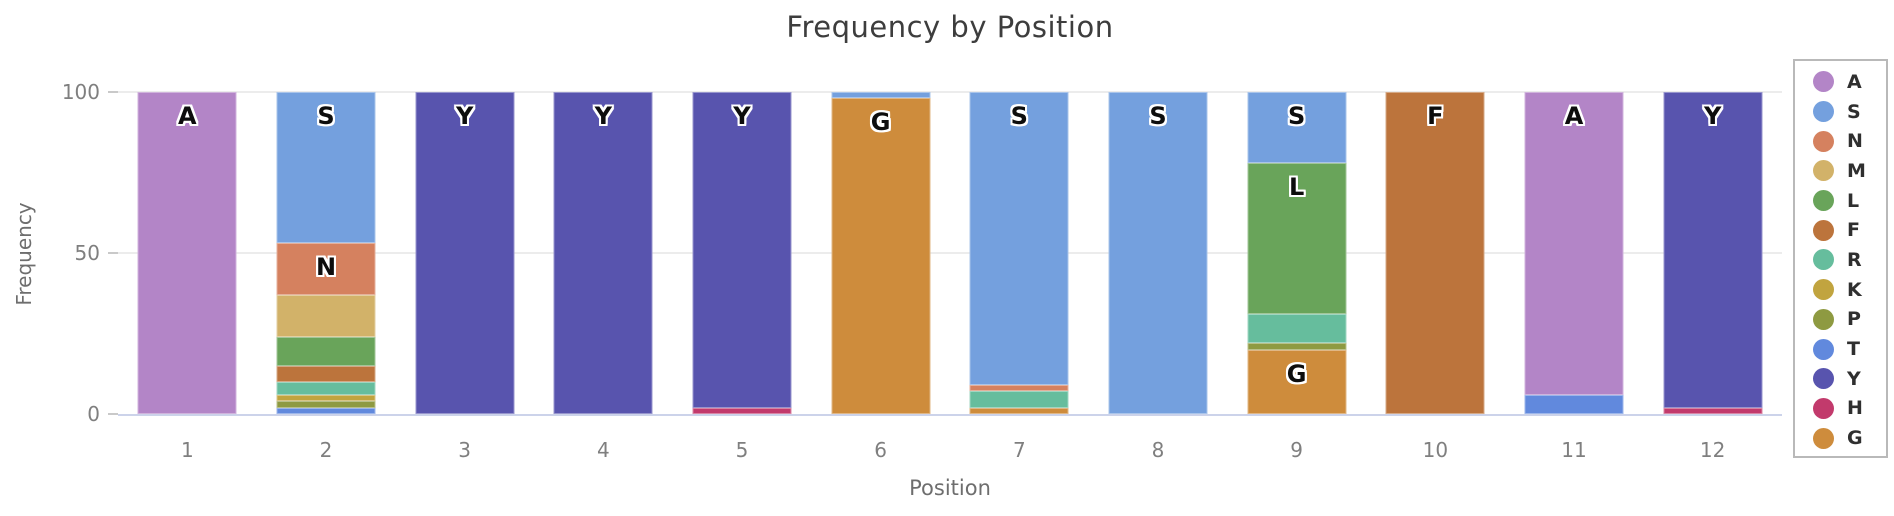 This screenshot has width=1894, height=516. What do you see at coordinates (1840, 409) in the screenshot?
I see `legend-item: H` at bounding box center [1840, 409].